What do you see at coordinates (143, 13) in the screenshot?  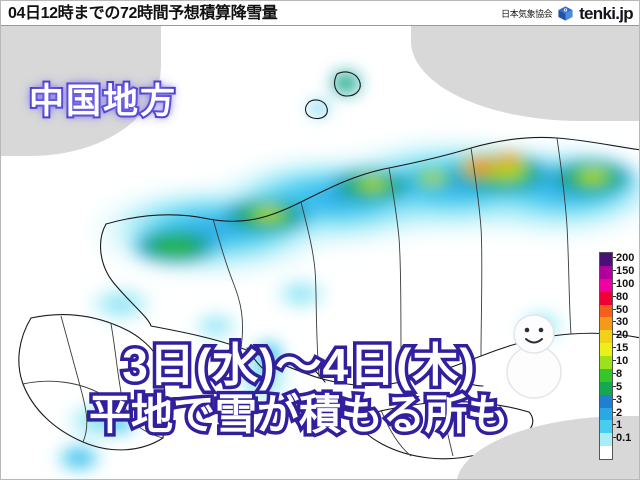 I see `page-title: 04日12時までの72時間予想積算降雪量` at bounding box center [143, 13].